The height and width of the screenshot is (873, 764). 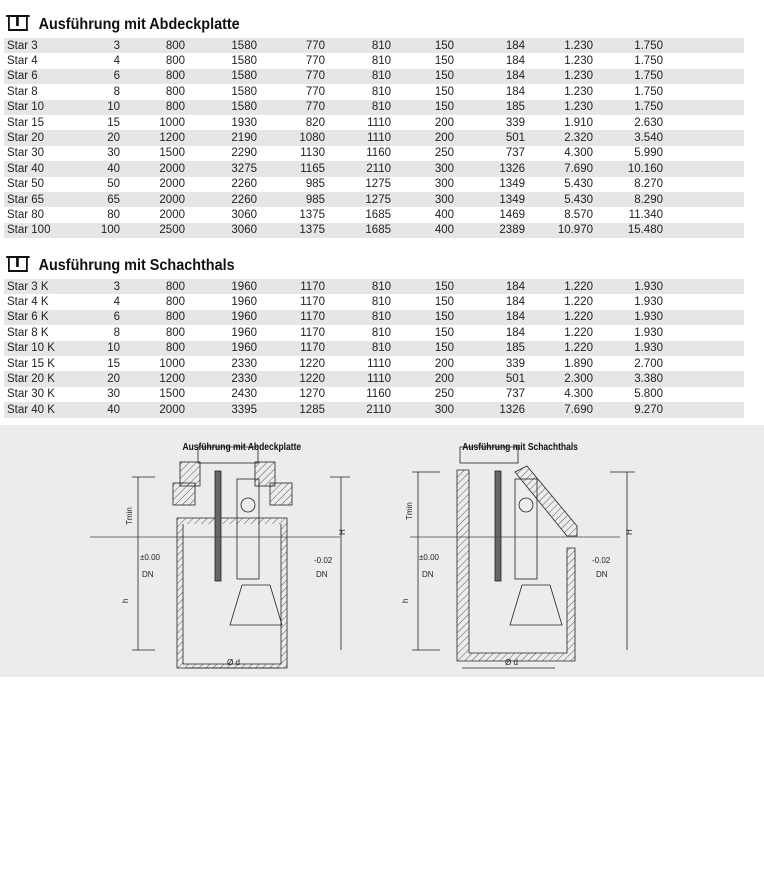 What do you see at coordinates (645, 214) in the screenshot?
I see `value-cell: 11.340` at bounding box center [645, 214].